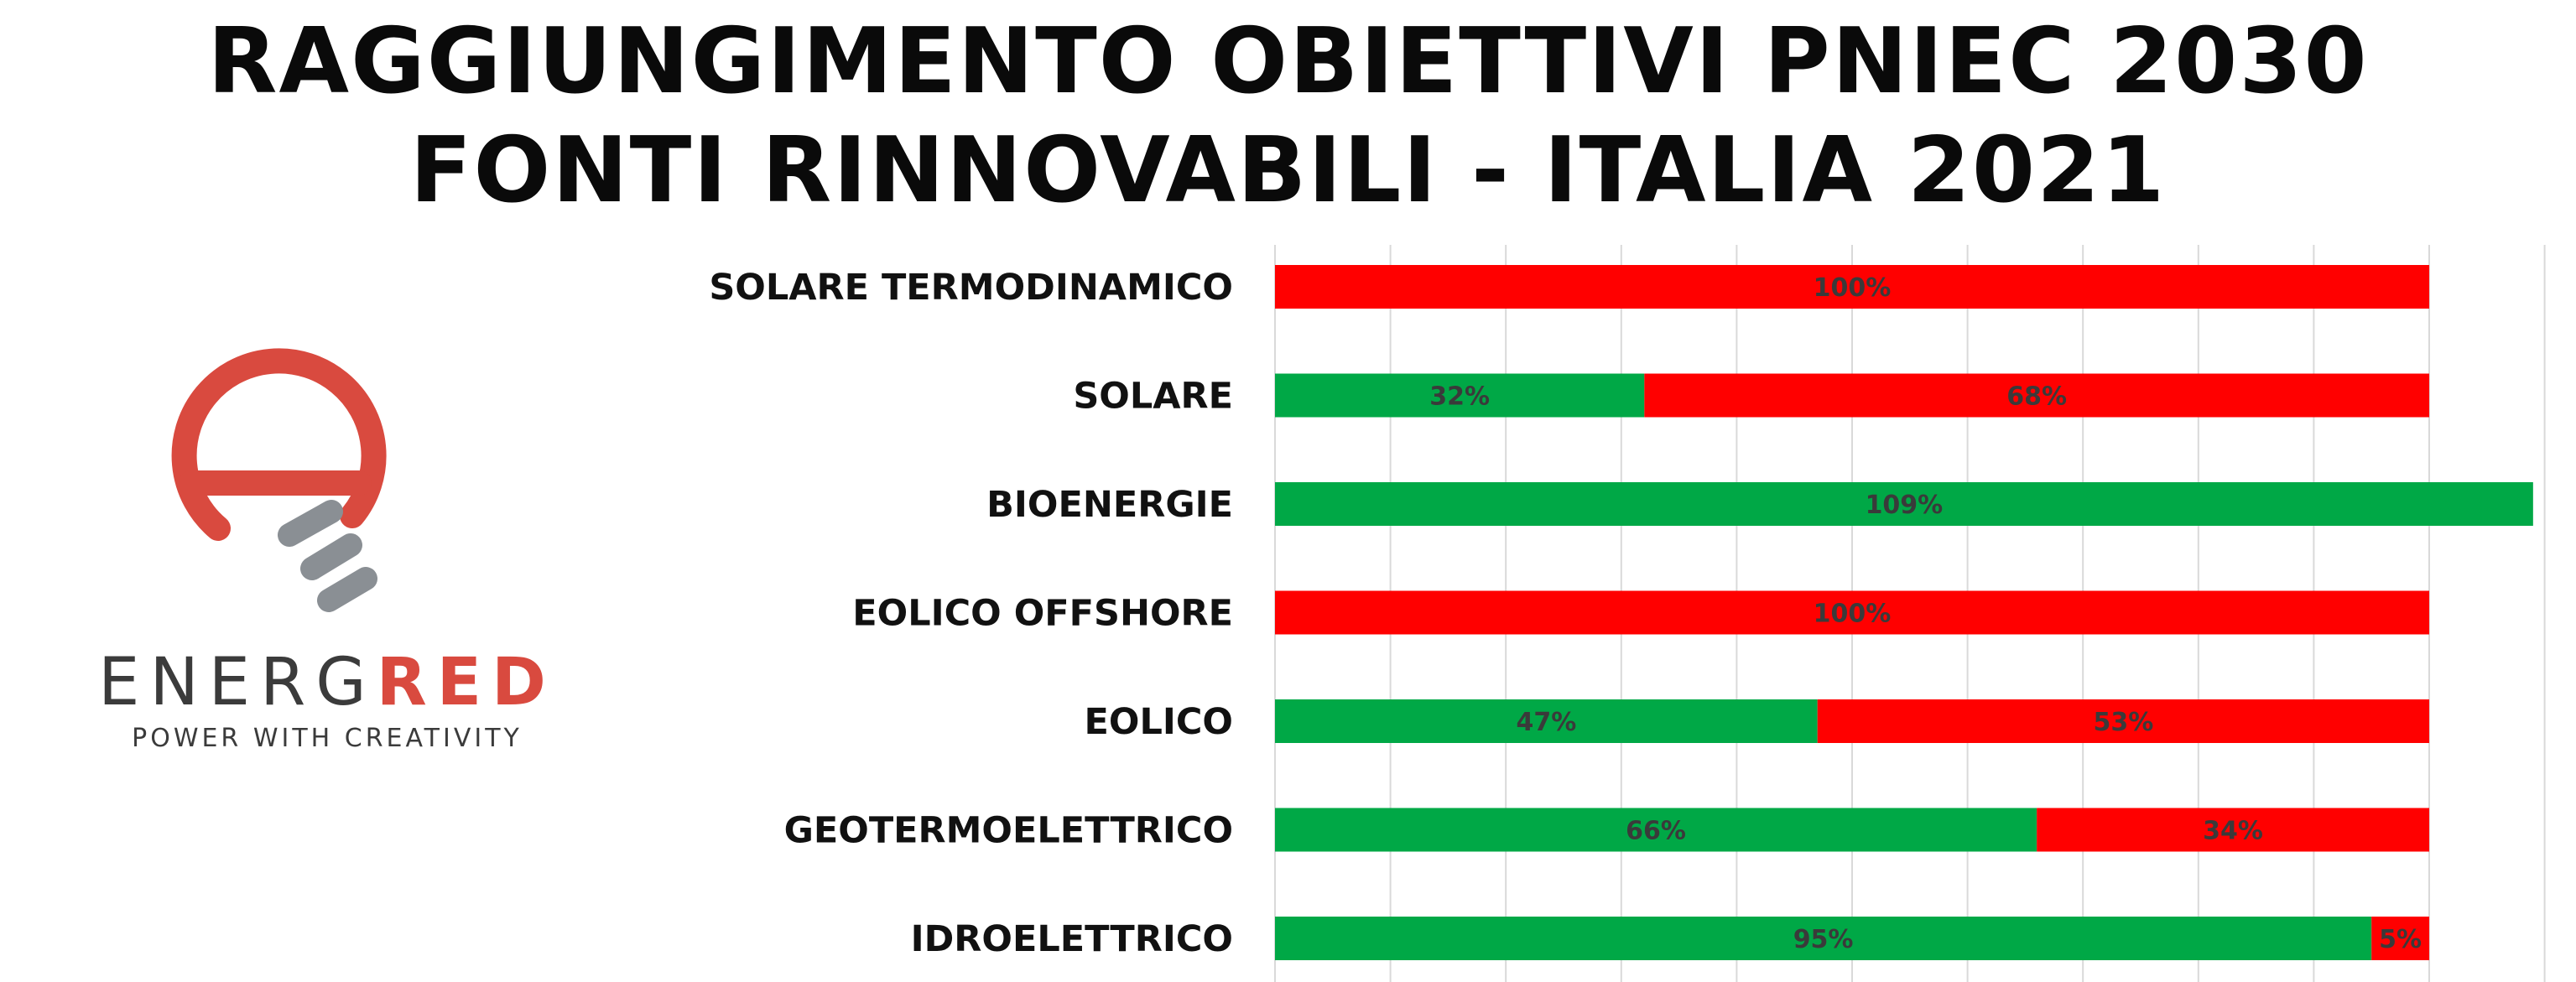 Image resolution: width=2576 pixels, height=982 pixels. Describe the element at coordinates (327, 738) in the screenshot. I see `brand-tagline: POWER WITH CREATIVITY` at that location.